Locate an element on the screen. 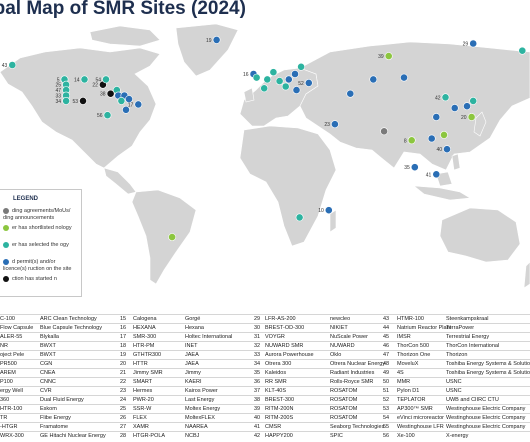 This screenshot has height=442, width=530. table-cell: USNC is located at coordinates (454, 391).